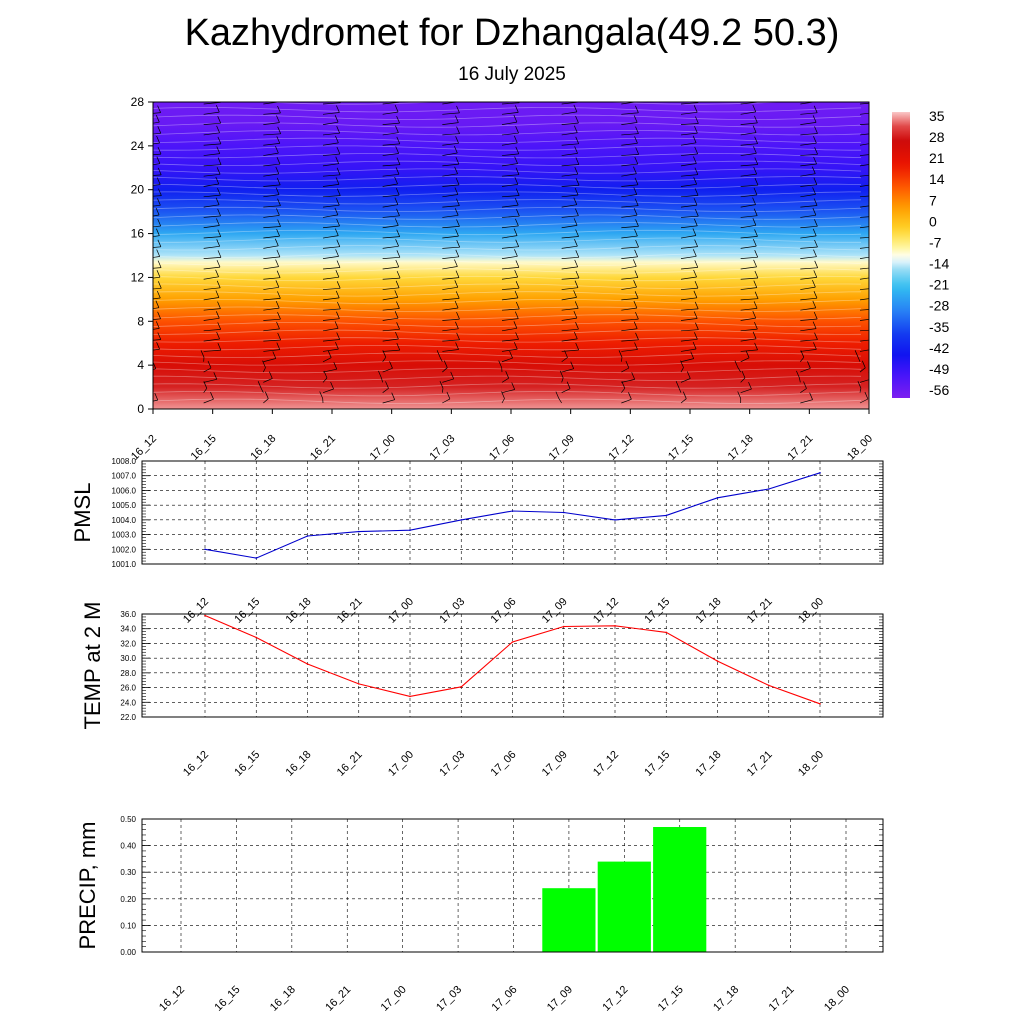 The height and width of the screenshot is (1024, 1024). What do you see at coordinates (247, 764) in the screenshot?
I see `x-tick-label: 16_15` at bounding box center [247, 764].